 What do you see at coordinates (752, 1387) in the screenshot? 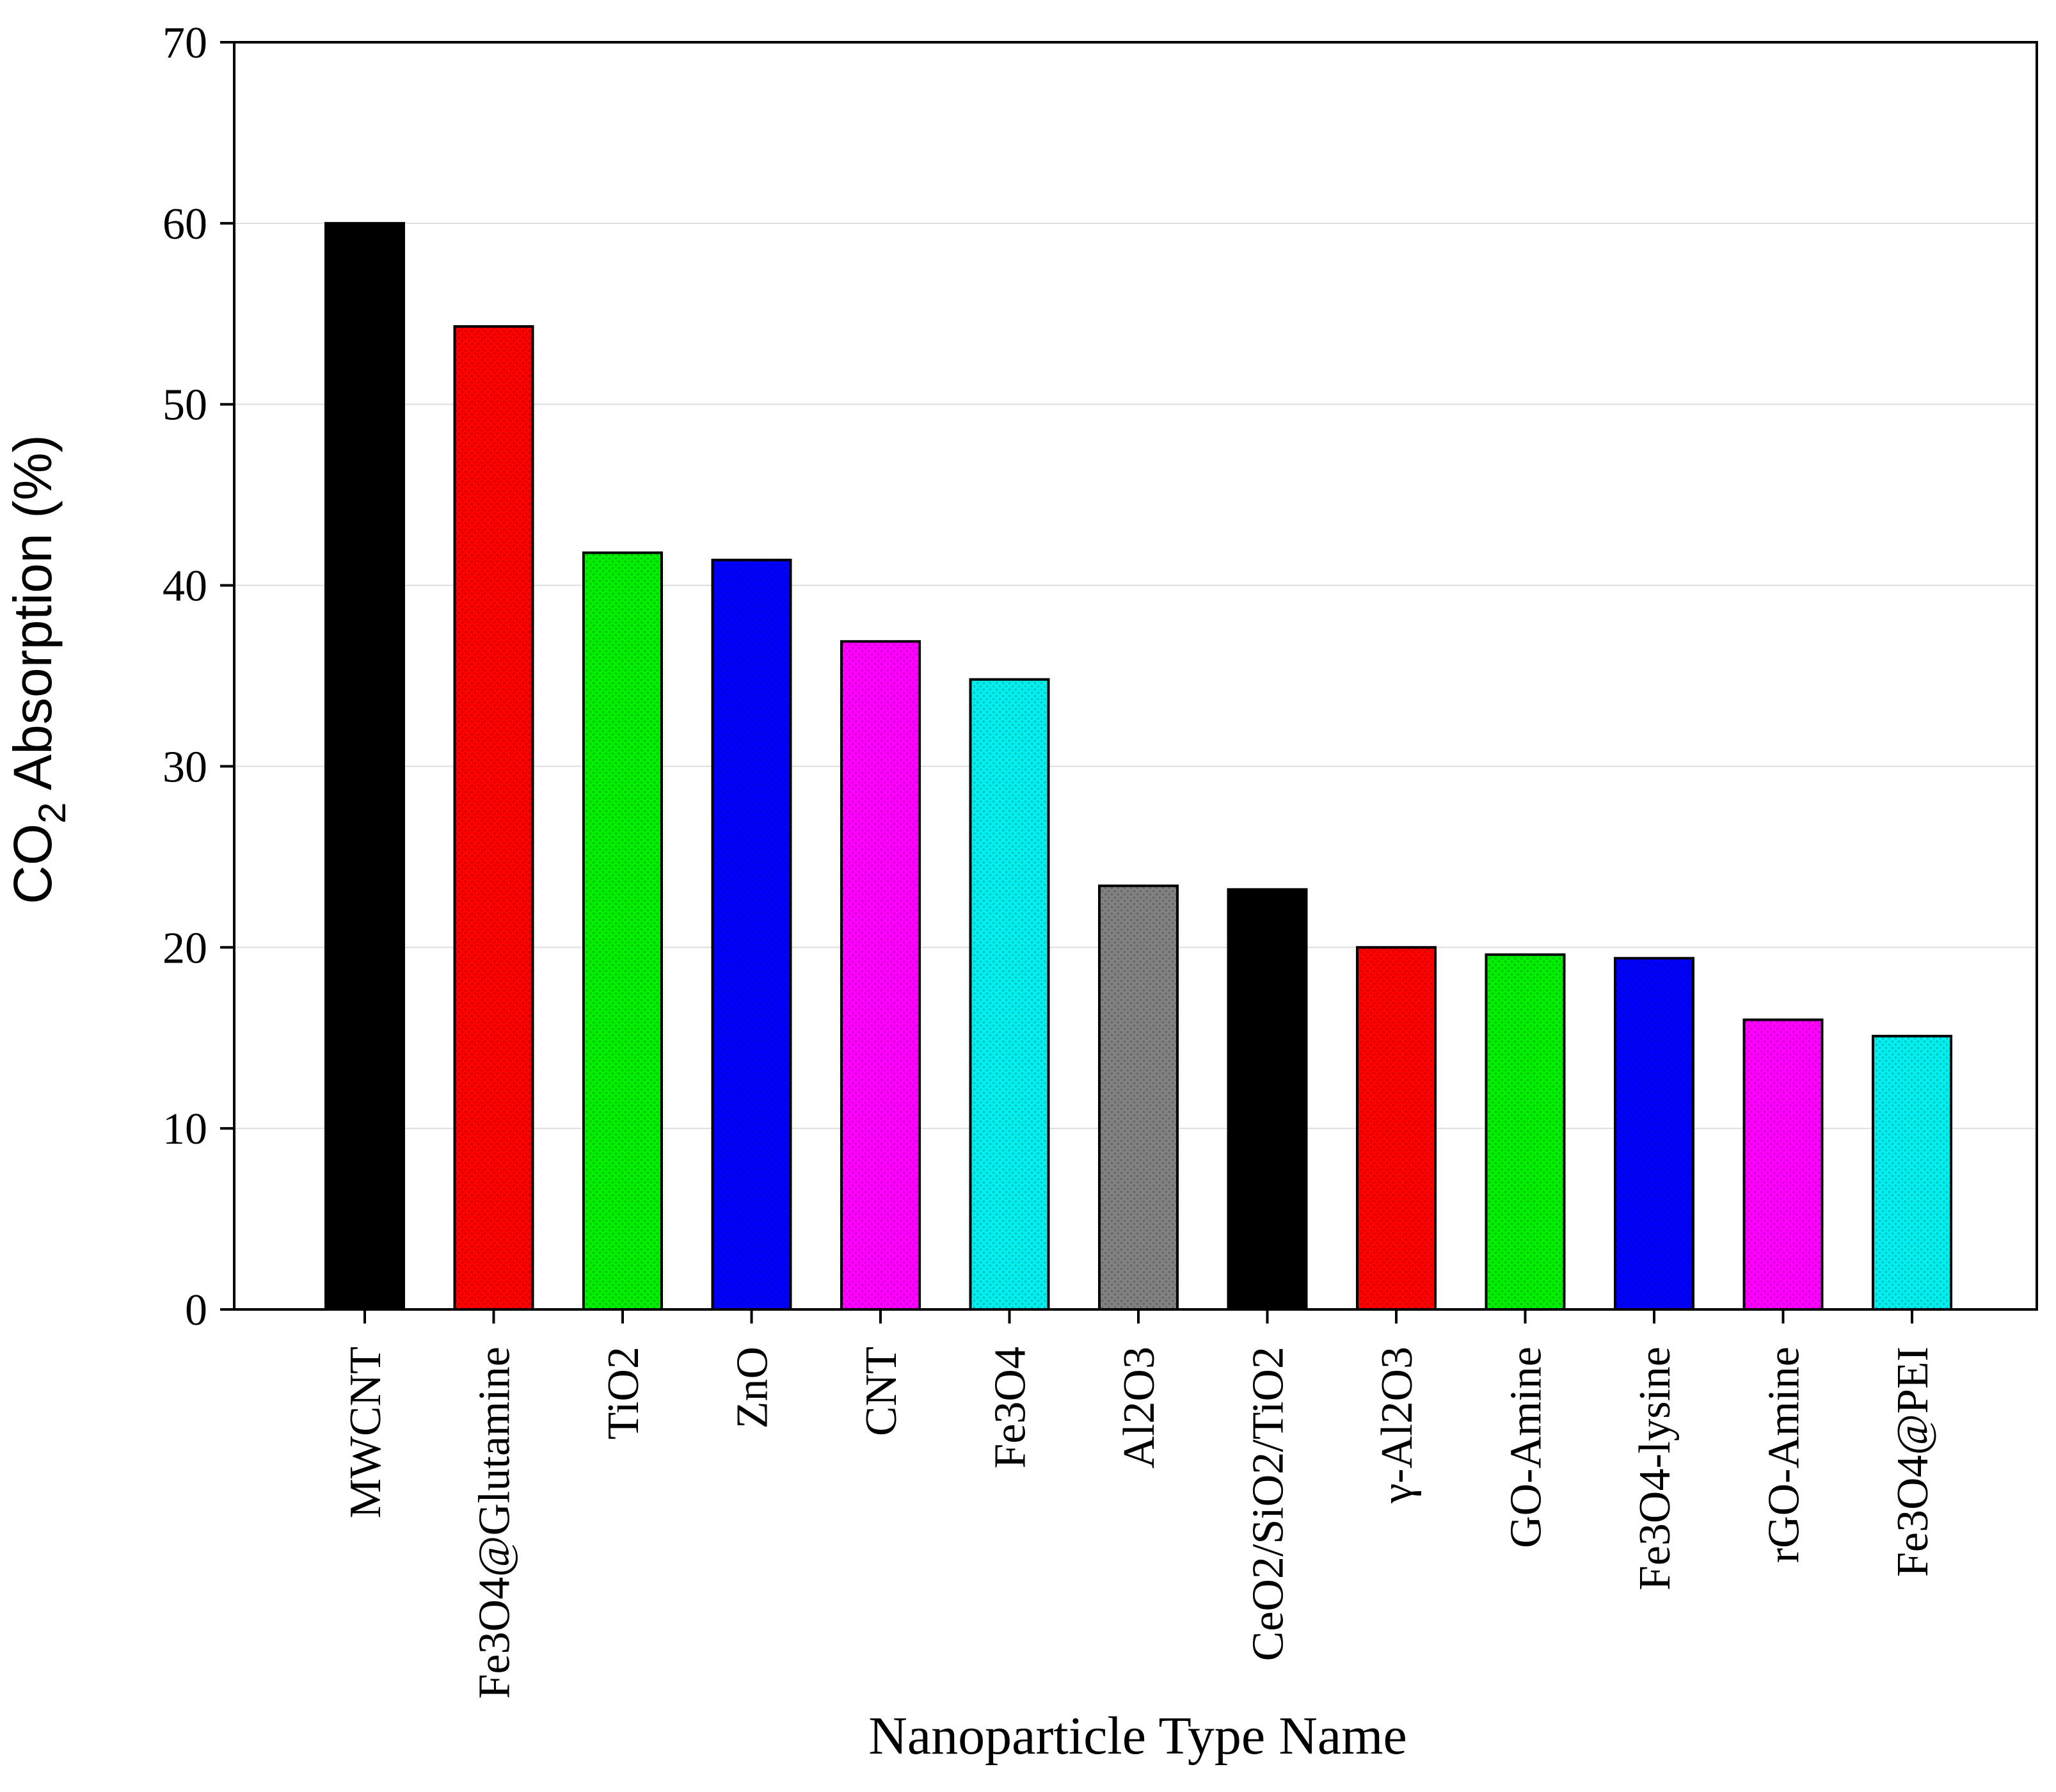
I see `x-tick-label: ZnO` at bounding box center [752, 1387].